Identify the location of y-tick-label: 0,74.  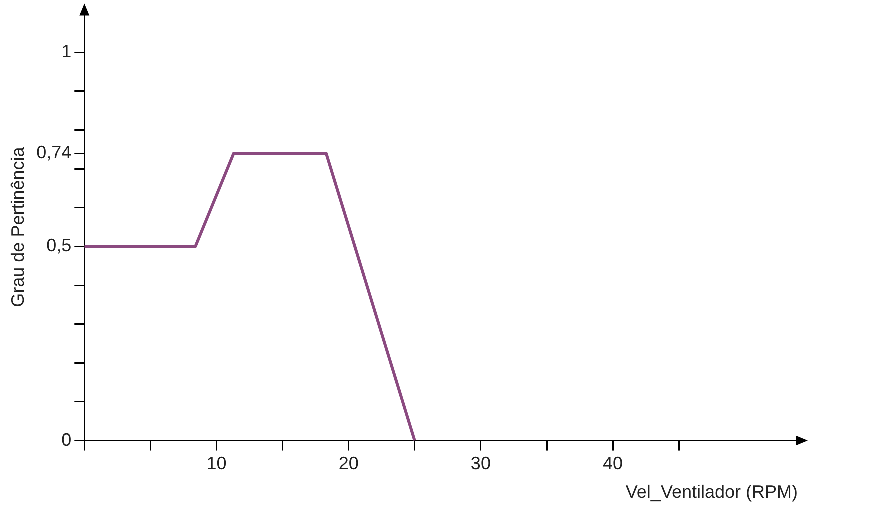
(54, 152).